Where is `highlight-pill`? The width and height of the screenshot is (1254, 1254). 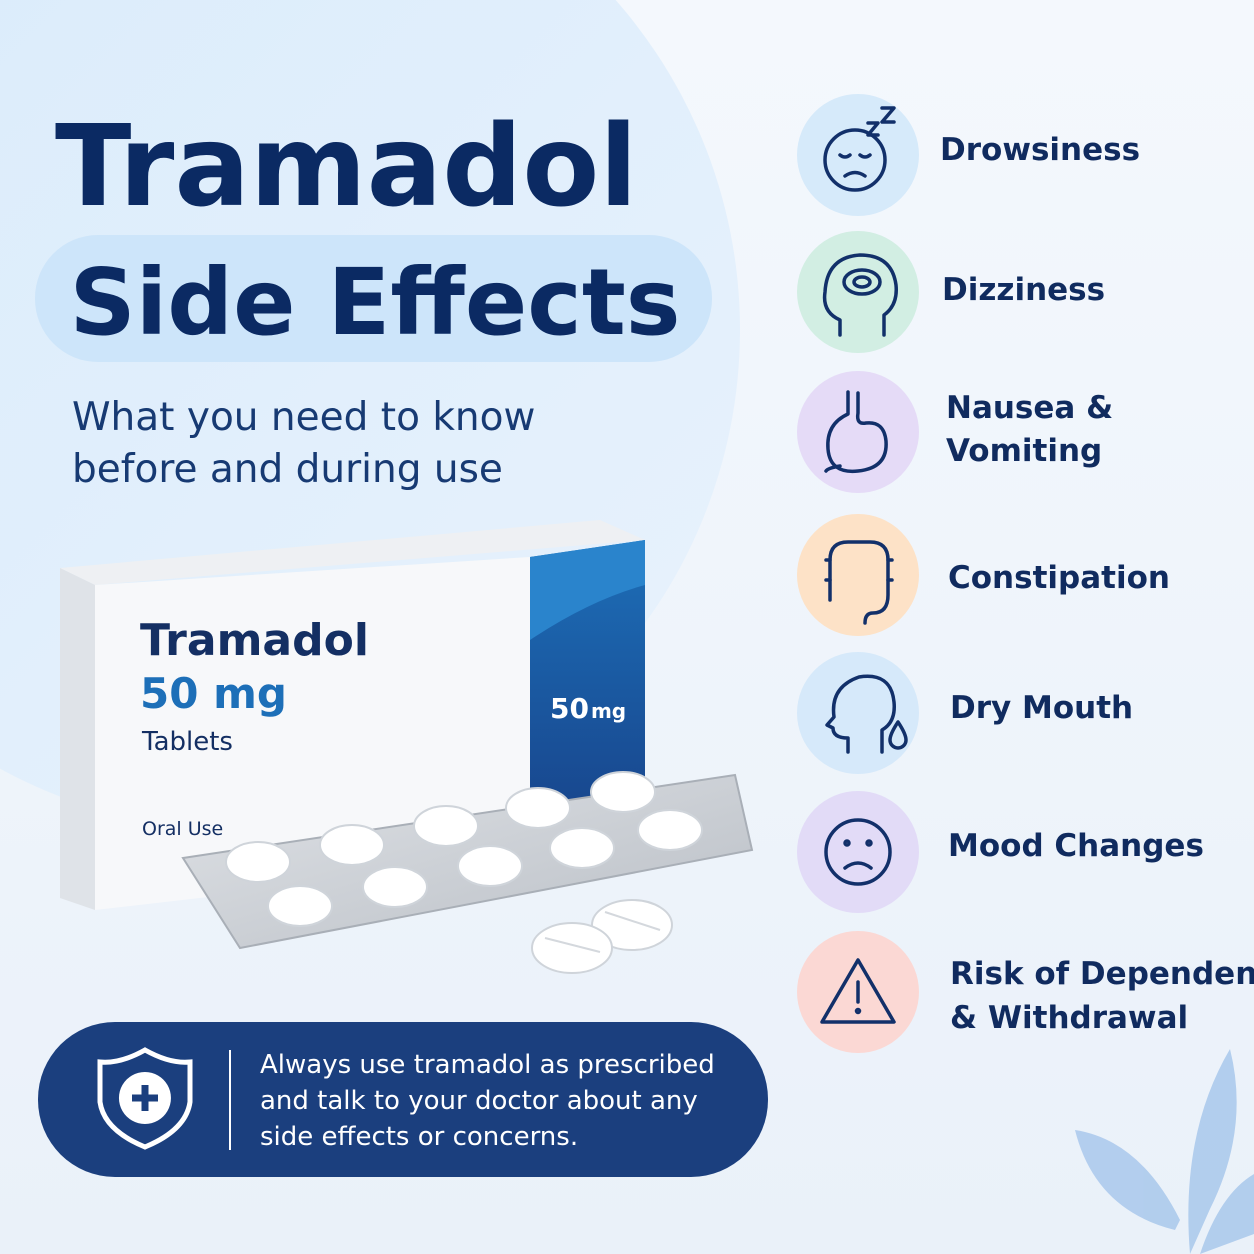 highlight-pill is located at coordinates (373, 298).